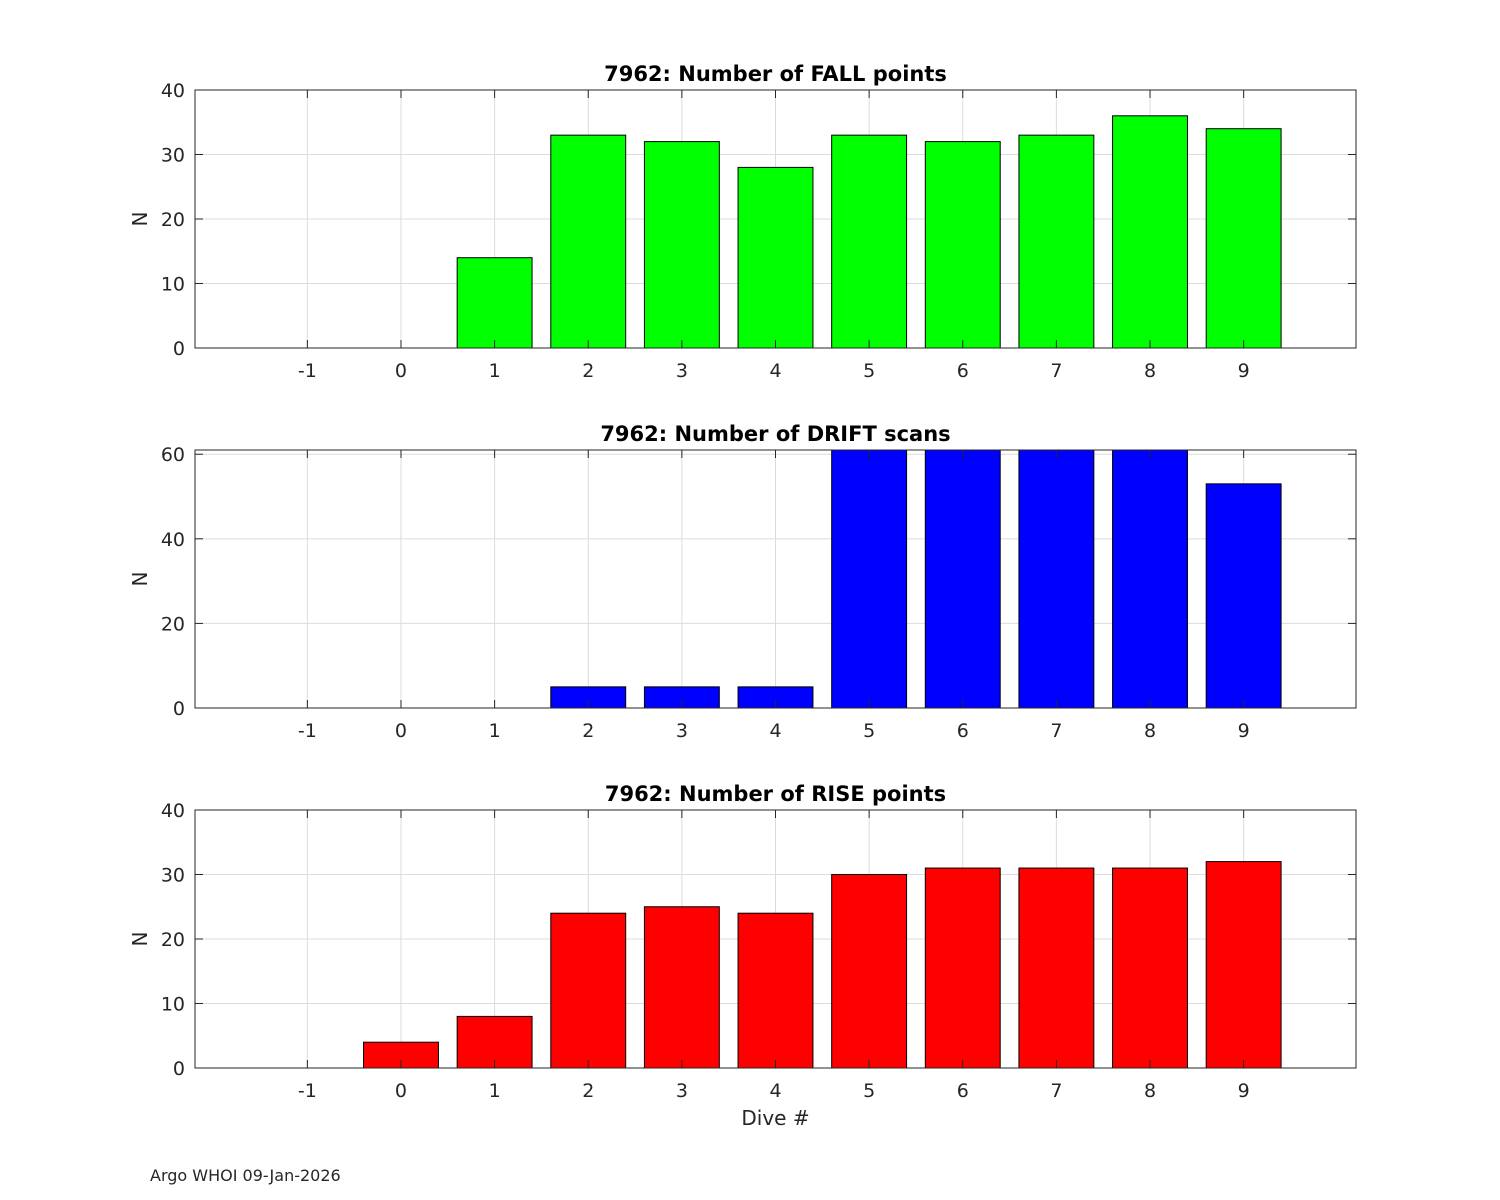 Image resolution: width=1500 pixels, height=1200 pixels. What do you see at coordinates (775, 1118) in the screenshot?
I see `x-axis-label: Dive #` at bounding box center [775, 1118].